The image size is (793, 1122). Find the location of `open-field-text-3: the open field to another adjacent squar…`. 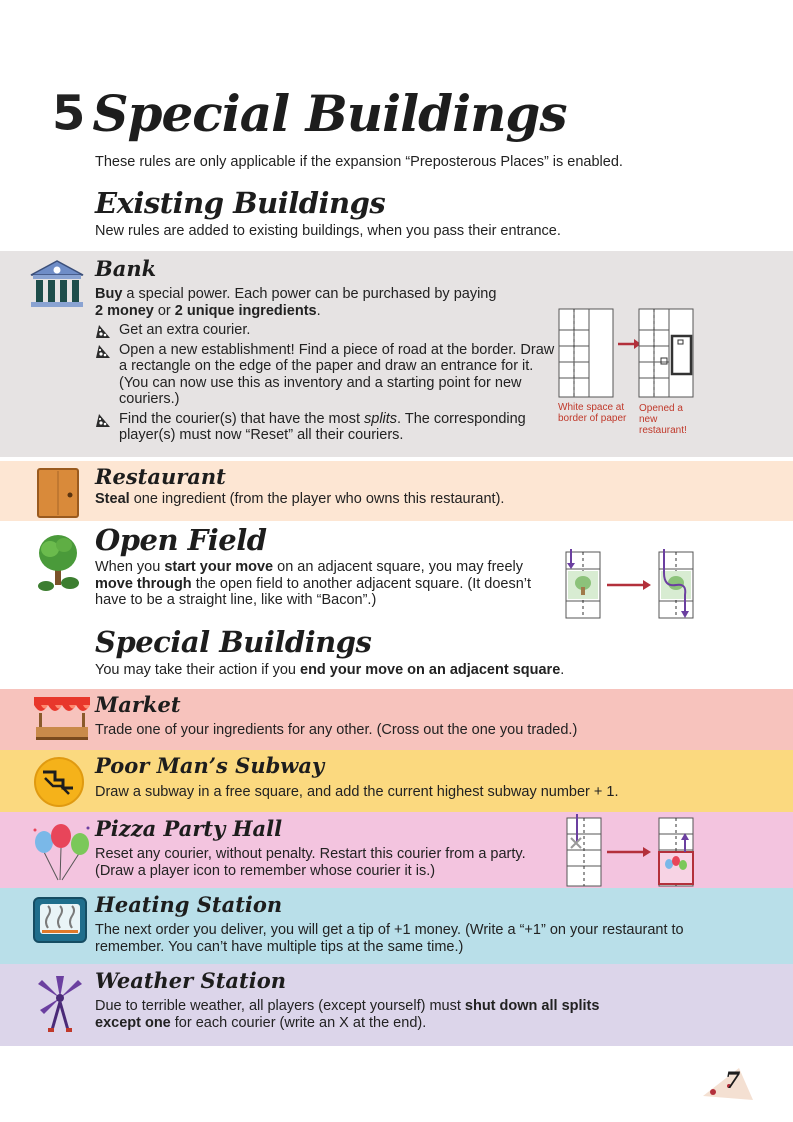

open-field-text-3: the open field to another adjacent squar… is located at coordinates (313, 592).